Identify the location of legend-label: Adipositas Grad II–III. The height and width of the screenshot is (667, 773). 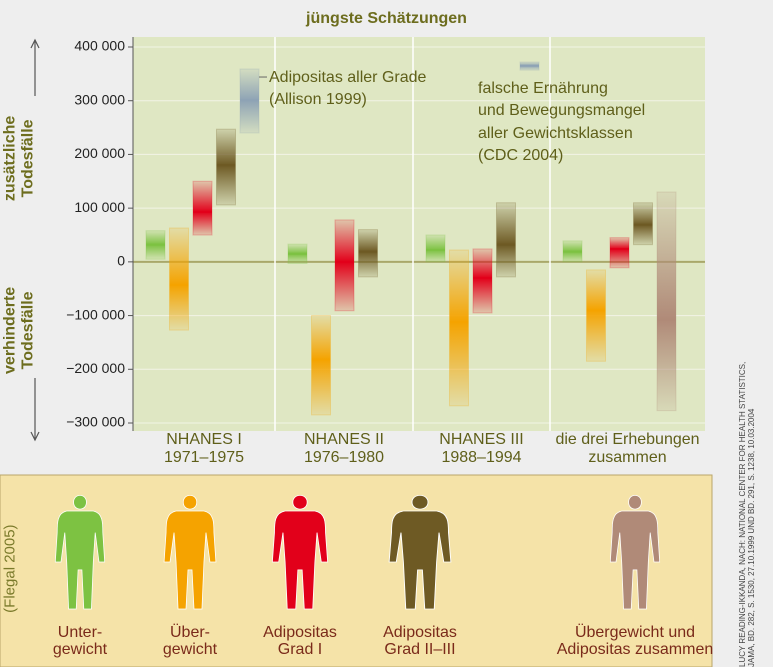
(420, 641).